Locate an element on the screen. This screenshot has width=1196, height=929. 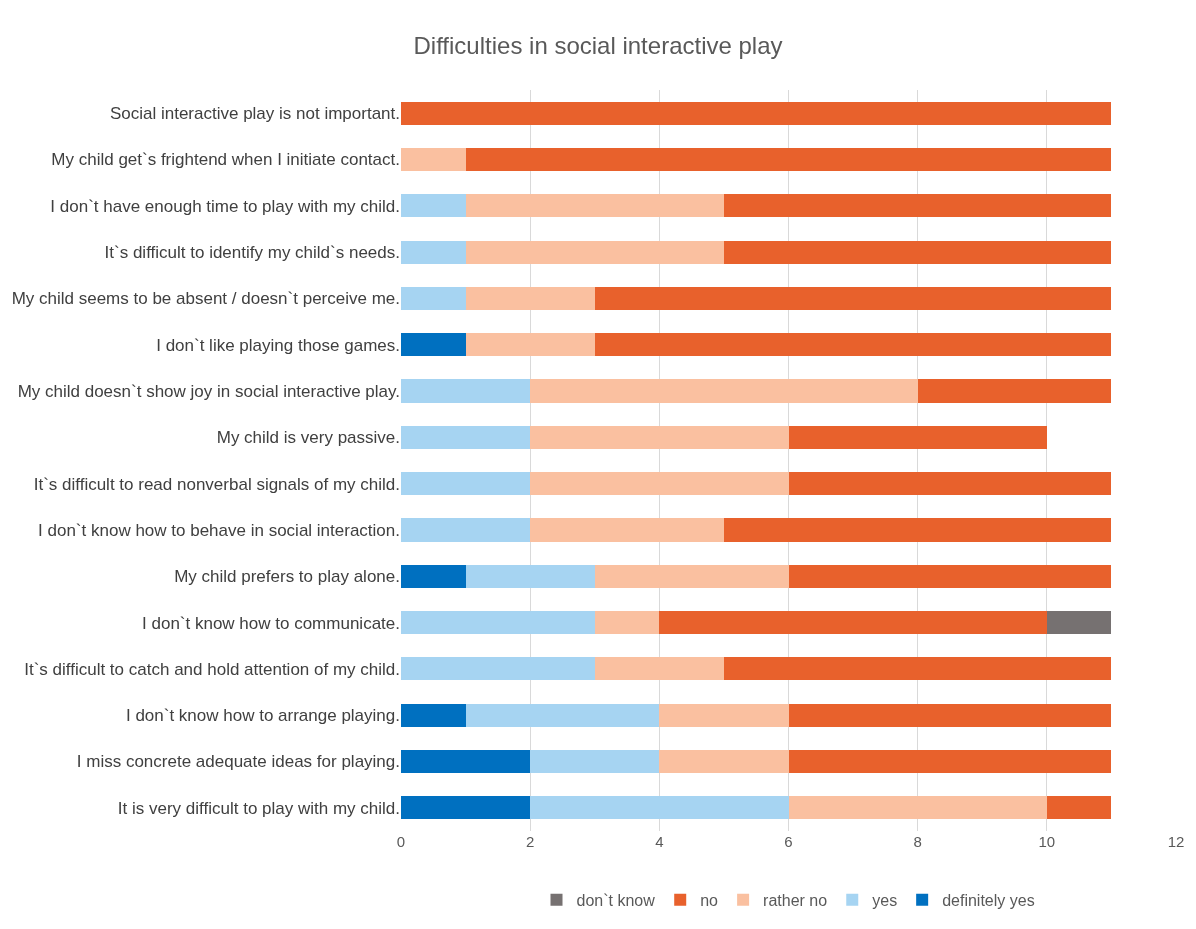
y-tick-label: I don`t know how to communicate. is located at coordinates (271, 623).